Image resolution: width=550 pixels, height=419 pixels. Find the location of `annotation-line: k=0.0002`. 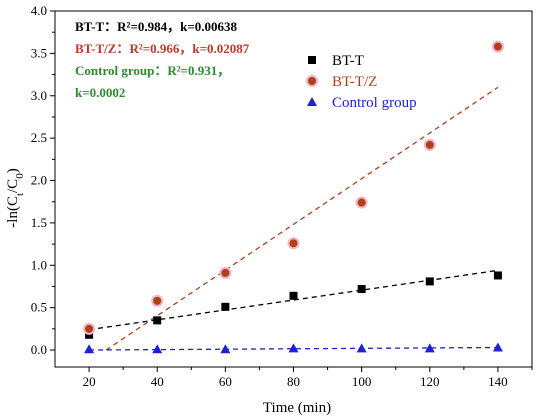

annotation-line: k=0.0002 is located at coordinates (100, 92).